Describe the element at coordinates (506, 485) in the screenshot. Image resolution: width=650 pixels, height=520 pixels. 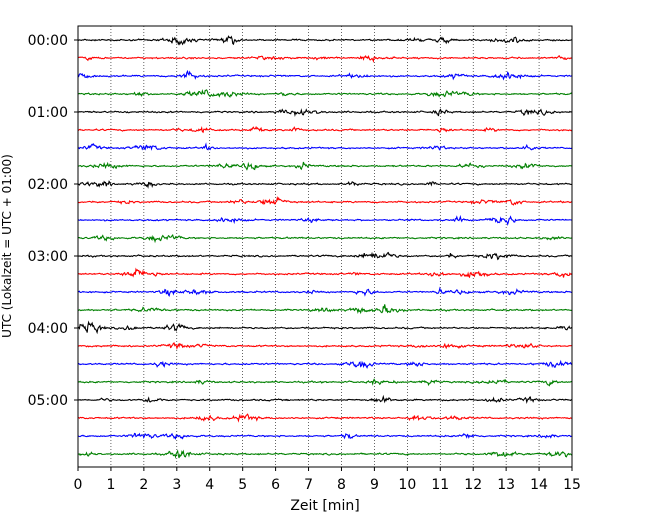
I see `x-tick-label: 13` at that location.